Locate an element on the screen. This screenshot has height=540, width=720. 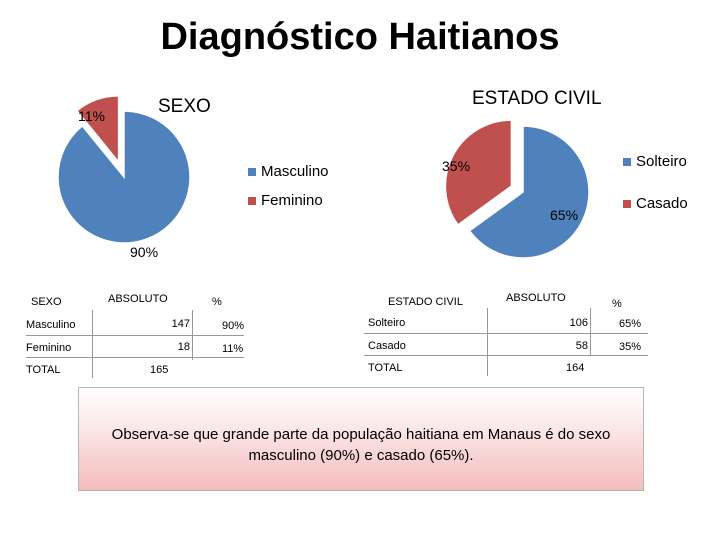
pie-slice-solteiro is located at coordinates (529, 192).